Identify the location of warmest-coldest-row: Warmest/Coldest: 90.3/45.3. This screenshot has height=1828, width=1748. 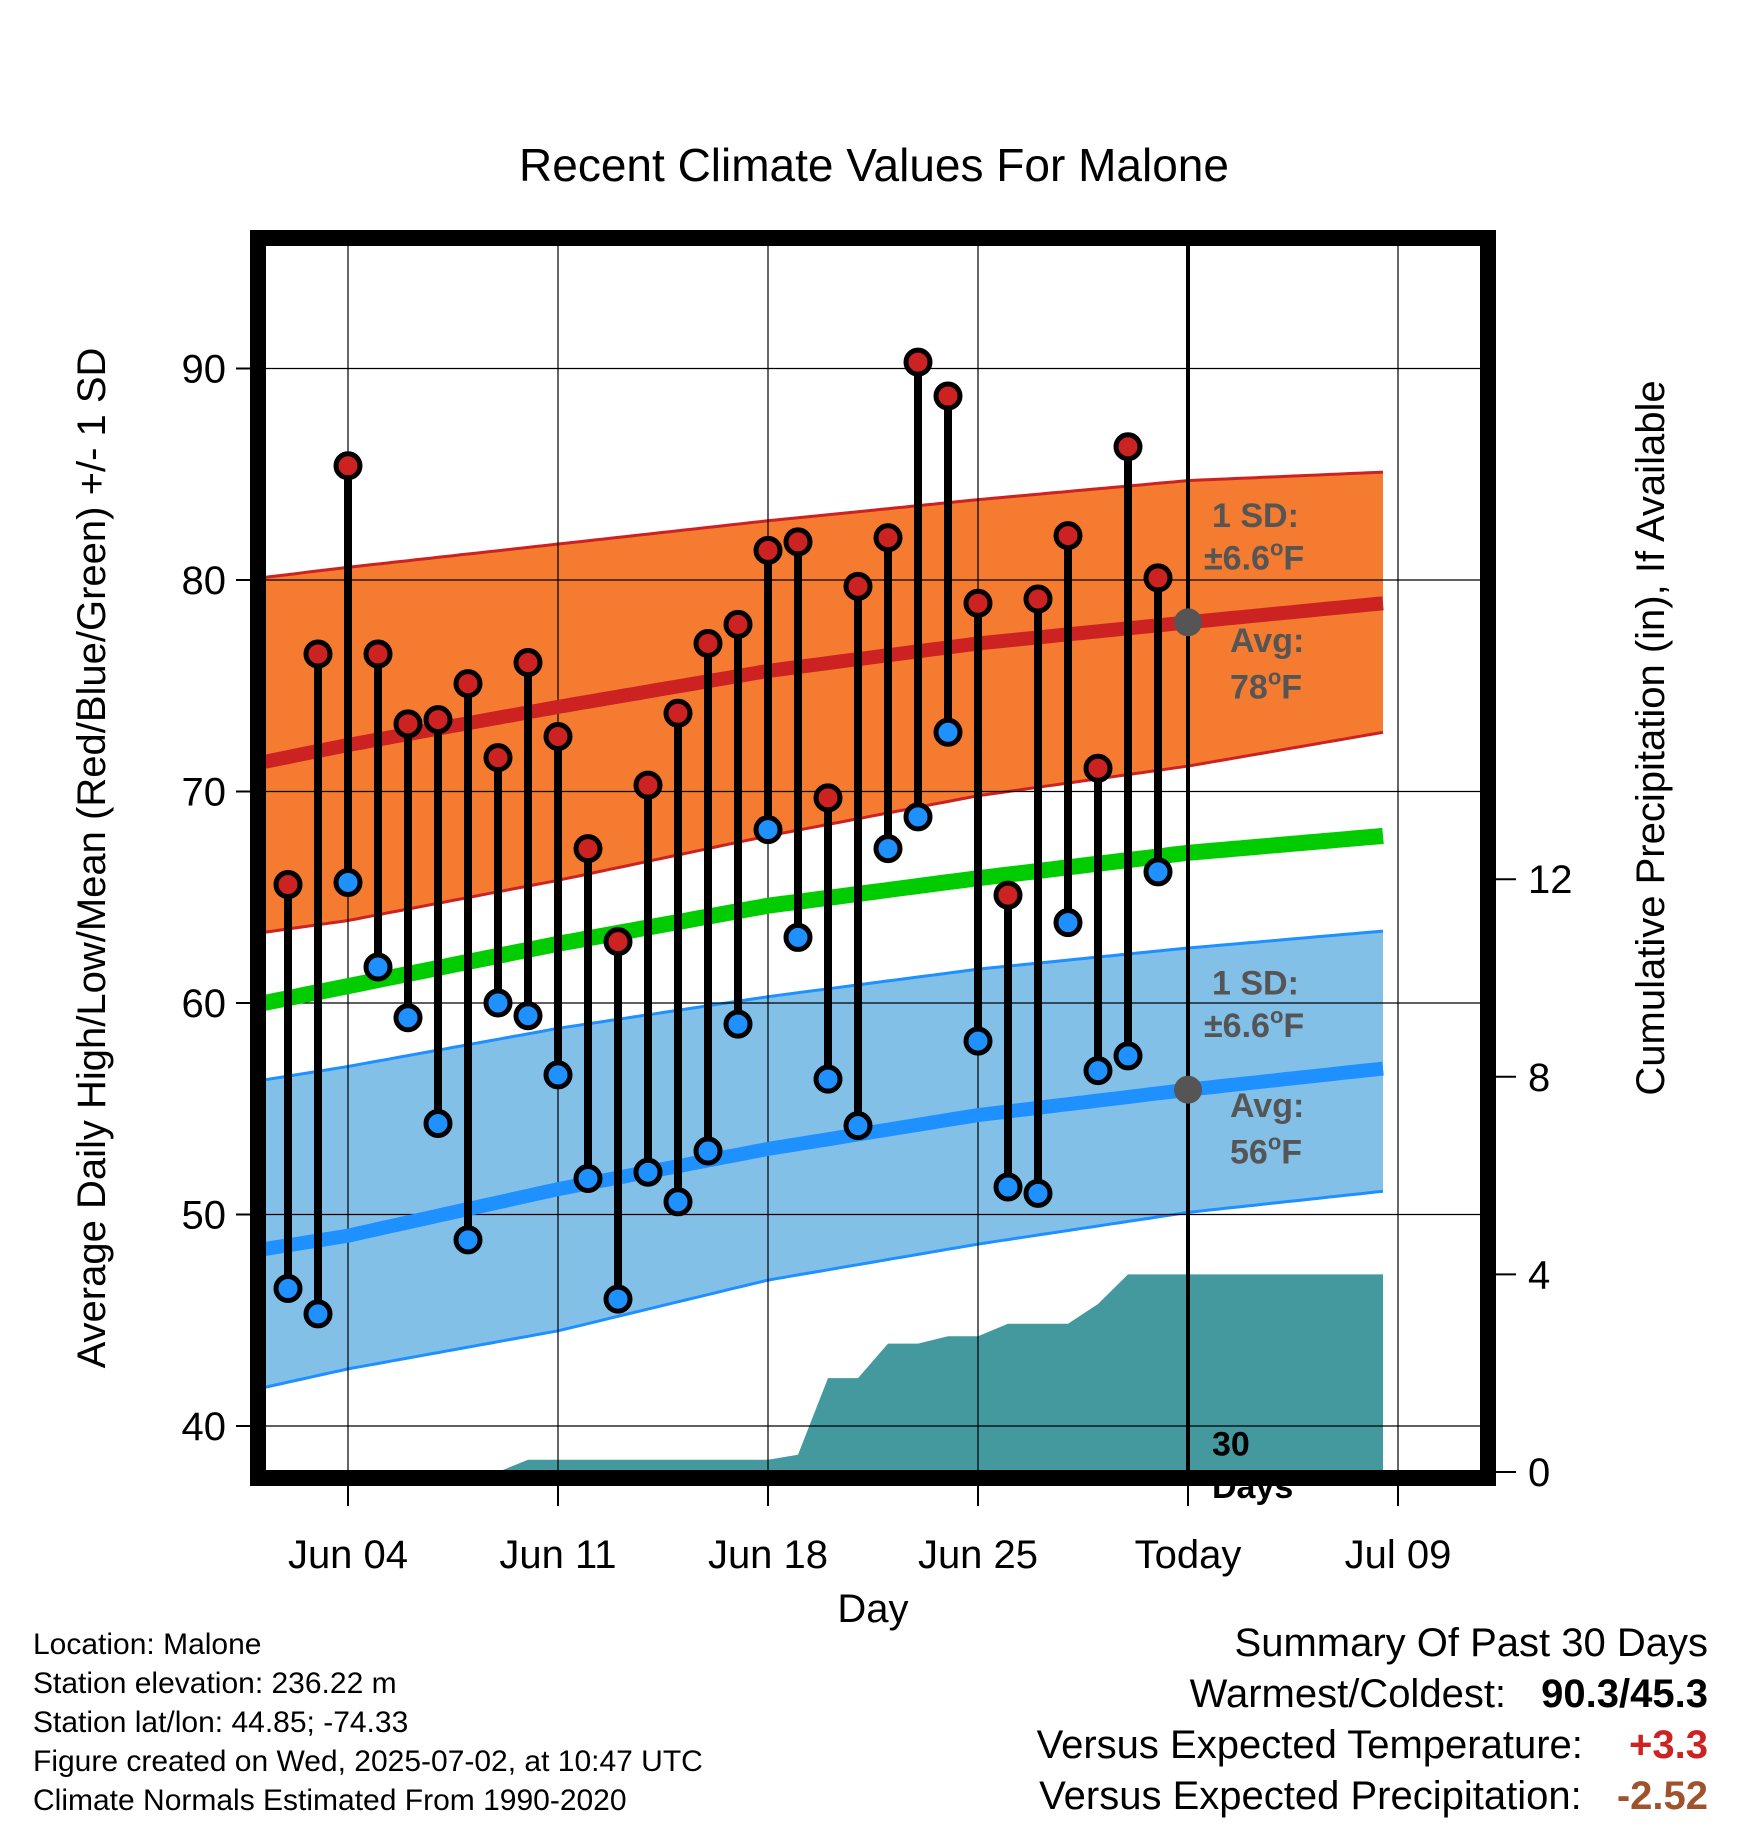
(1372, 1694).